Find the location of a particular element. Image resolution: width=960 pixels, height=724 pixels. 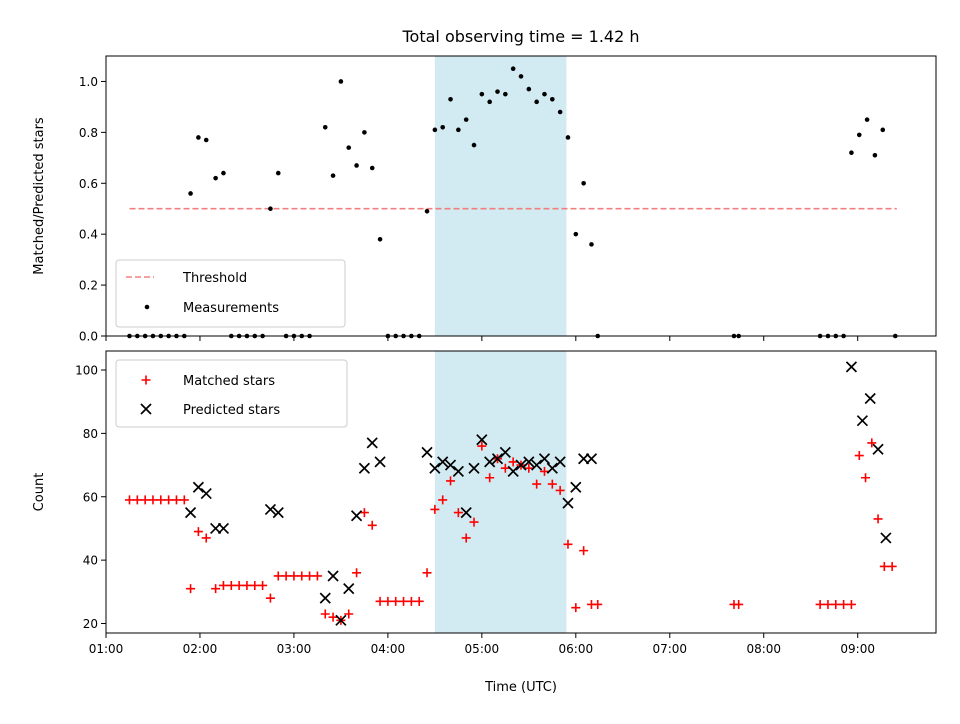

y-tick-label: 0.0 is located at coordinates (88, 337).